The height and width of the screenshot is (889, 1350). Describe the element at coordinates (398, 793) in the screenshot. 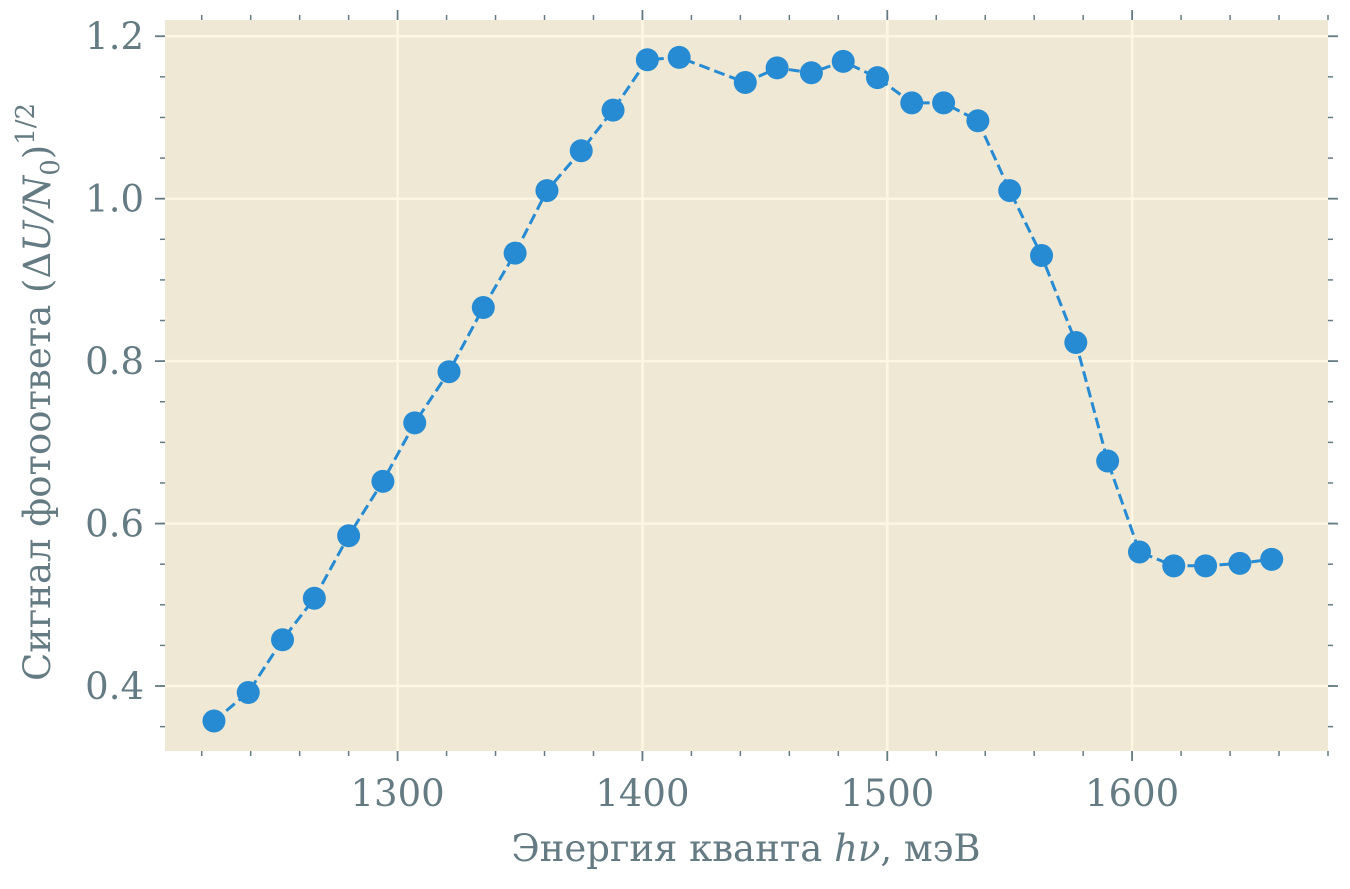

I see `x-tick-label: 1300` at that location.